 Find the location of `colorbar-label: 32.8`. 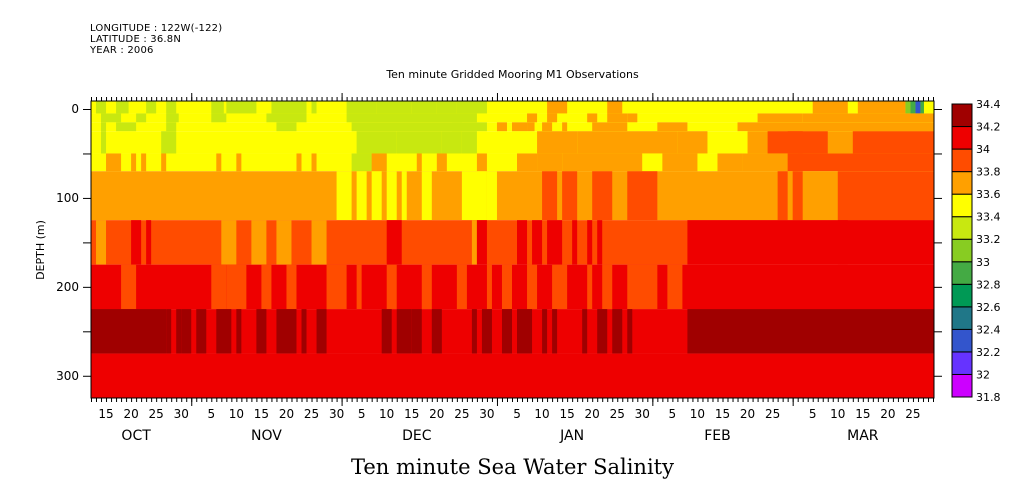

colorbar-label: 32.8 is located at coordinates (988, 284).